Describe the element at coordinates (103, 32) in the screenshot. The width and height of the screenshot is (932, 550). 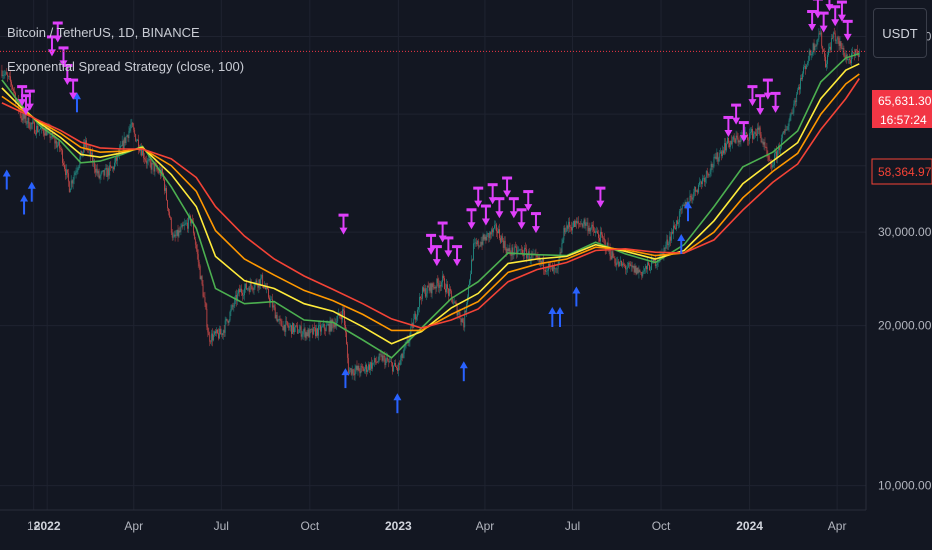
I see `symbol-title: Bitcoin / TetherUS, 1D, BINANCE` at that location.